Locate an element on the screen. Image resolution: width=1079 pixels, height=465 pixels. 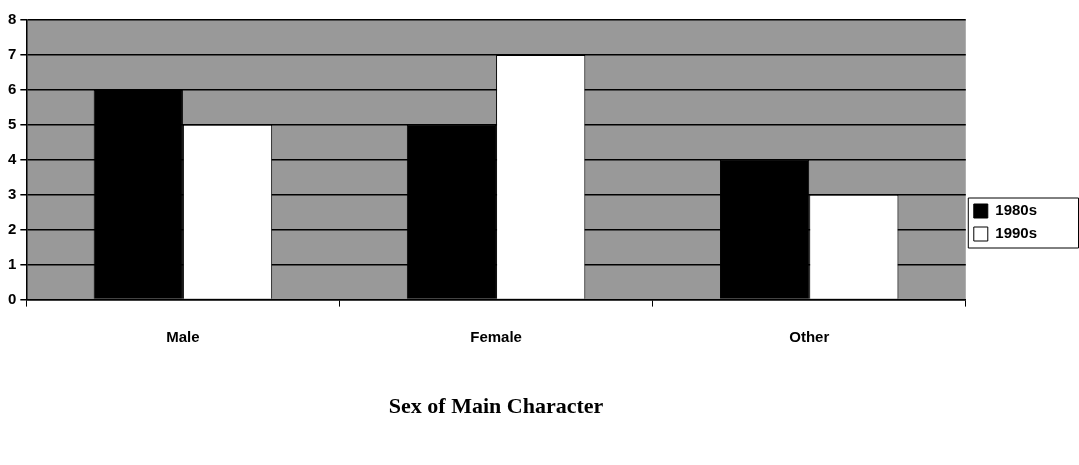
y-tick-label: 1 is located at coordinates (12, 263).